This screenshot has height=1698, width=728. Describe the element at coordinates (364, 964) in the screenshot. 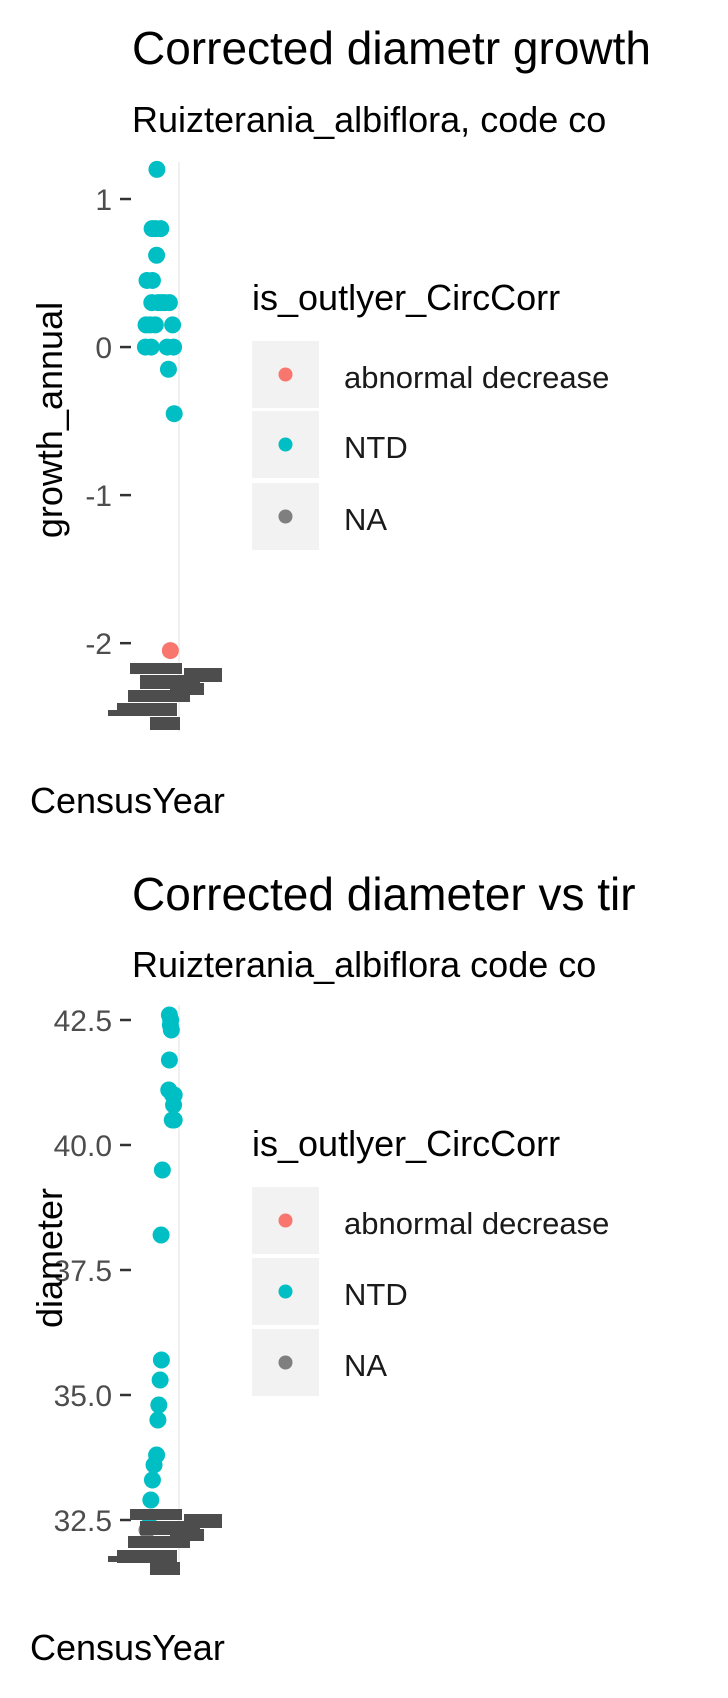

I see `chart-subtitle-2: Ruizterania_albiflora code co` at that location.